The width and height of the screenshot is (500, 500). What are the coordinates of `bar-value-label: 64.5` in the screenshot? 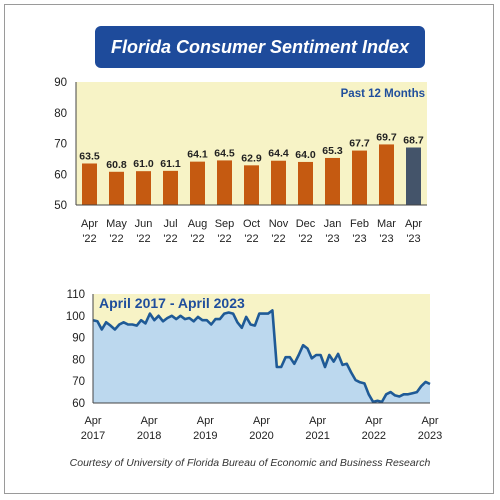 It's located at (224, 153).